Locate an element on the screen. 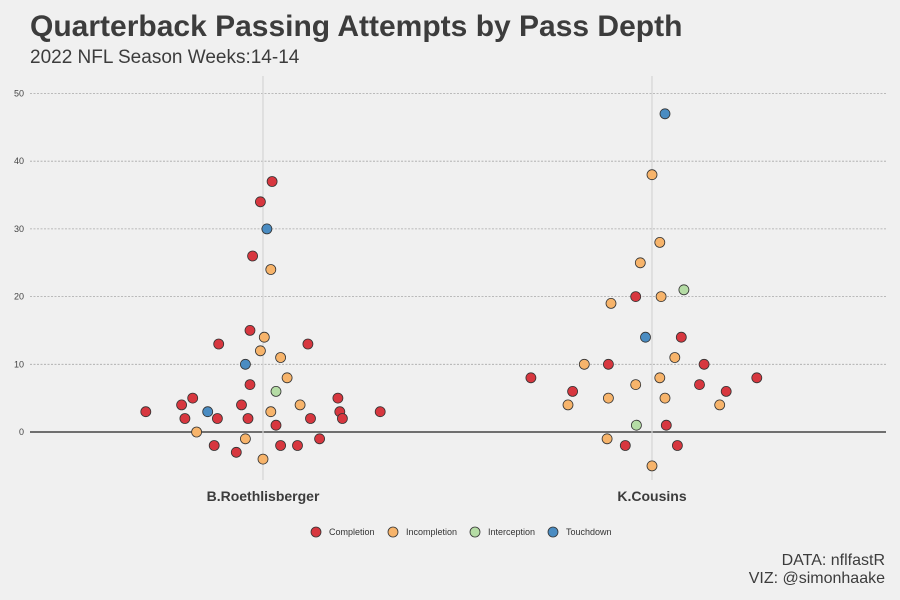 Image resolution: width=900 pixels, height=600 pixels. x-category-label: B.Roethlisberger is located at coordinates (263, 496).